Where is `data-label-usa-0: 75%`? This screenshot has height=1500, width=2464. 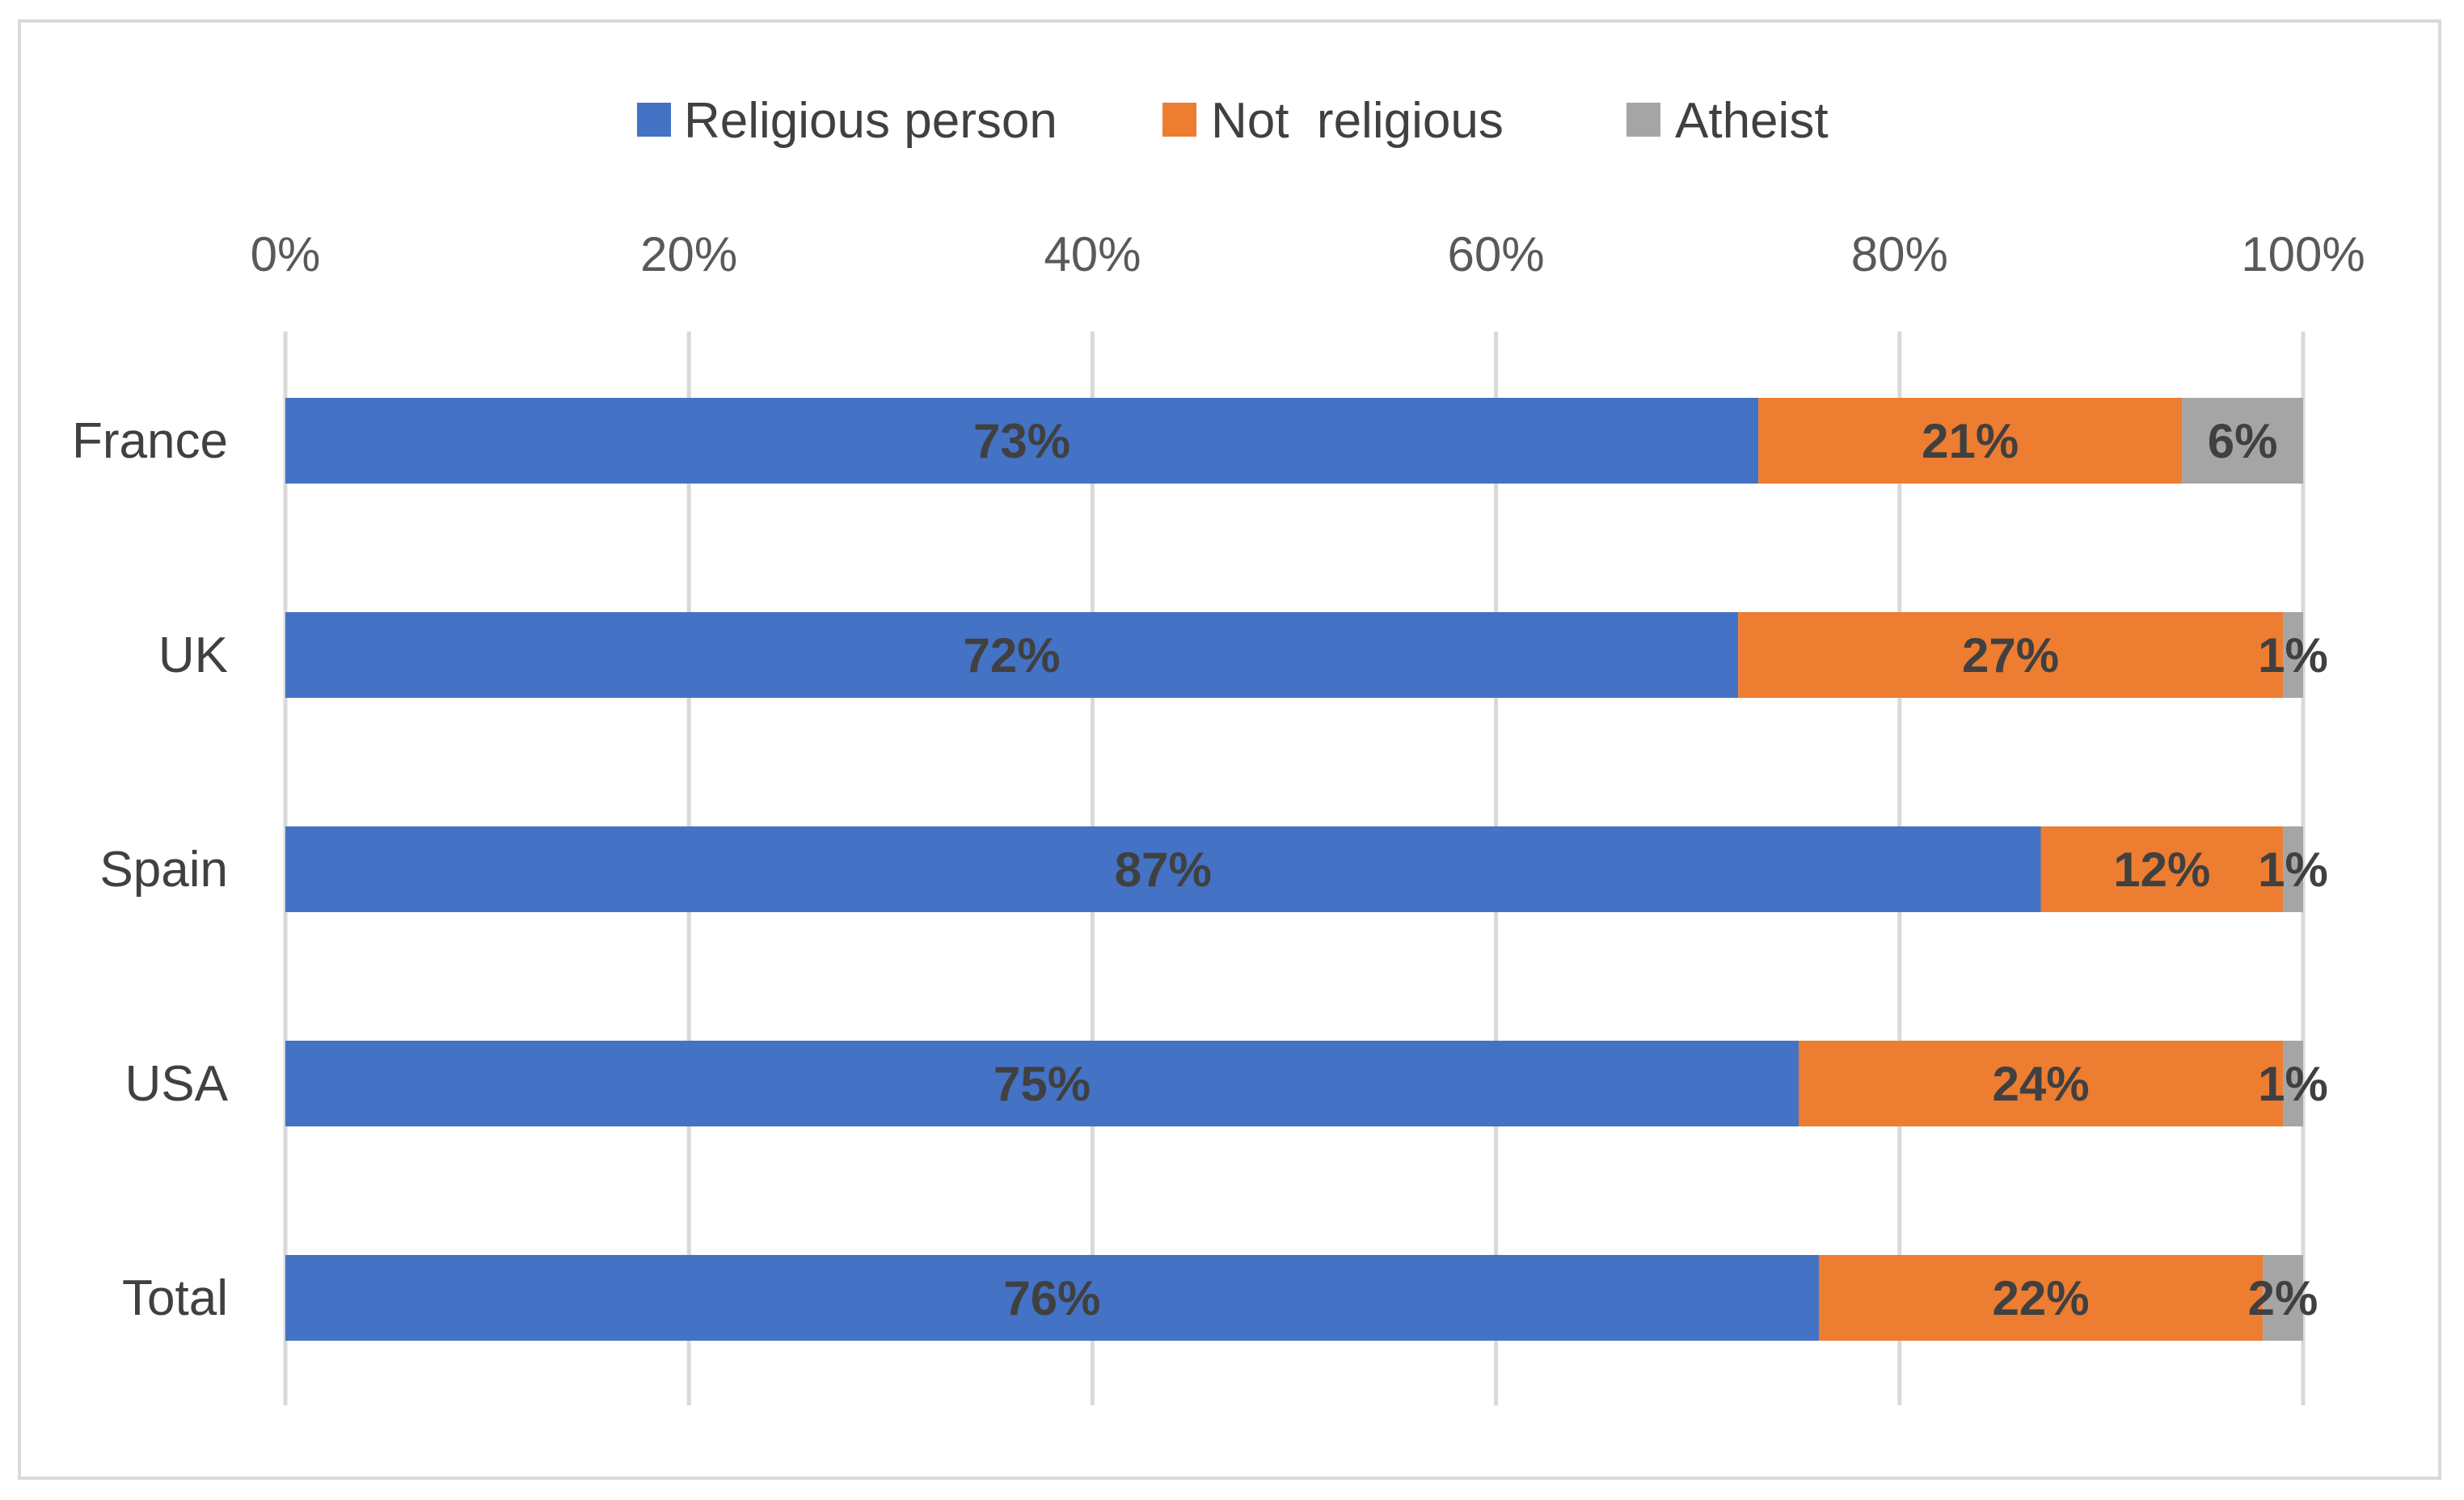
data-label-usa-0: 75% is located at coordinates (1043, 1084).